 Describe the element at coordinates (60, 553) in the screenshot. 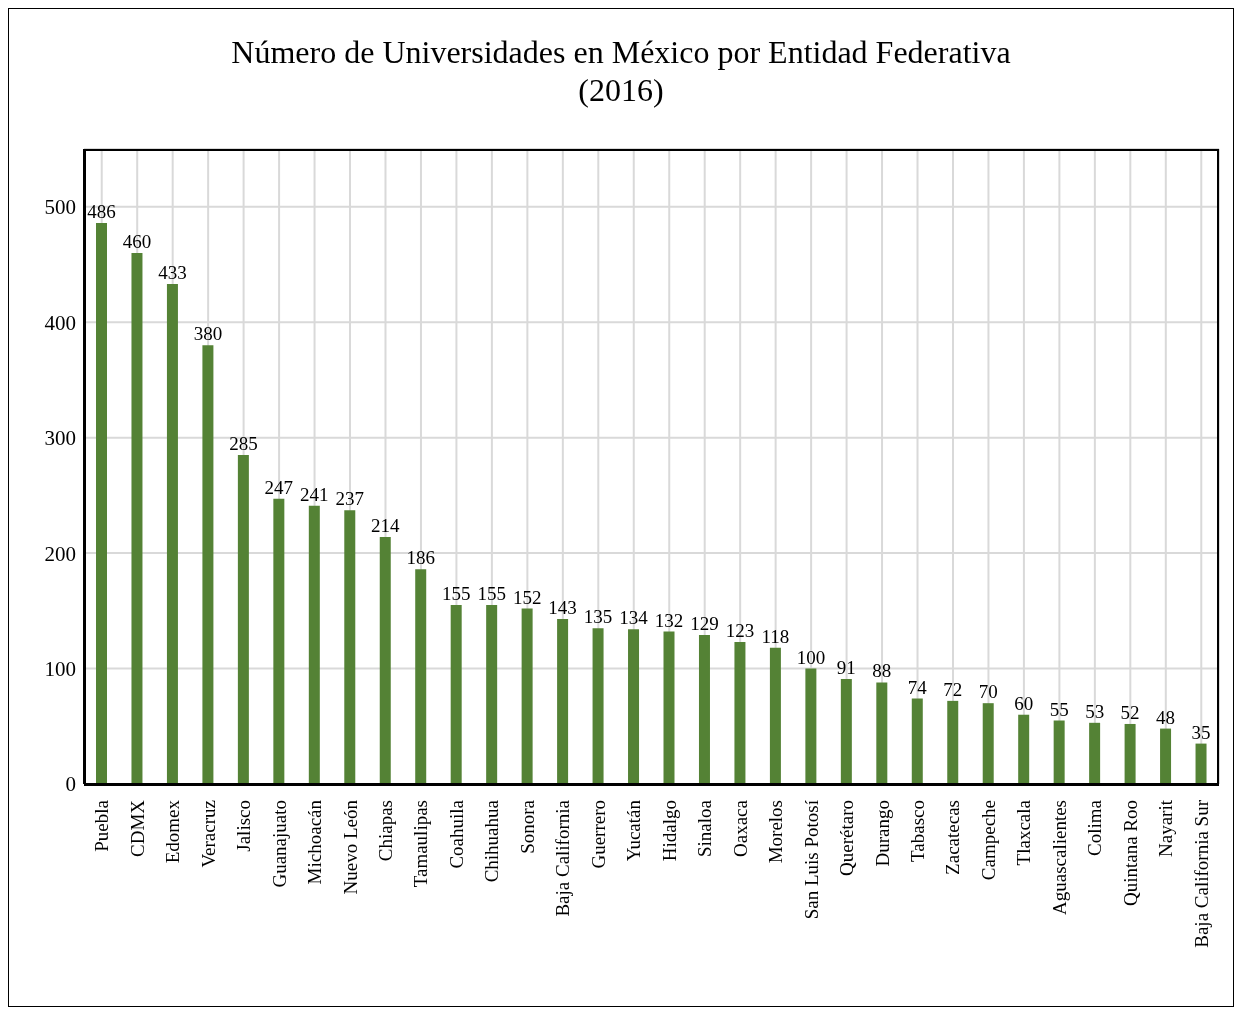

I see `y-tick-label: 200` at that location.